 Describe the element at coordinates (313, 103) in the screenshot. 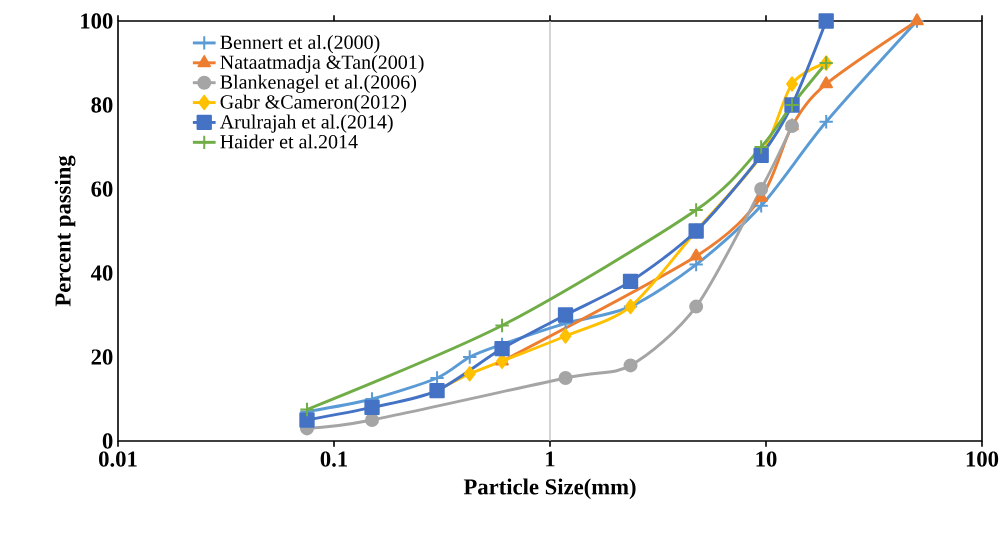

I see `legend-label: Gabr &Cameron(2012)` at that location.